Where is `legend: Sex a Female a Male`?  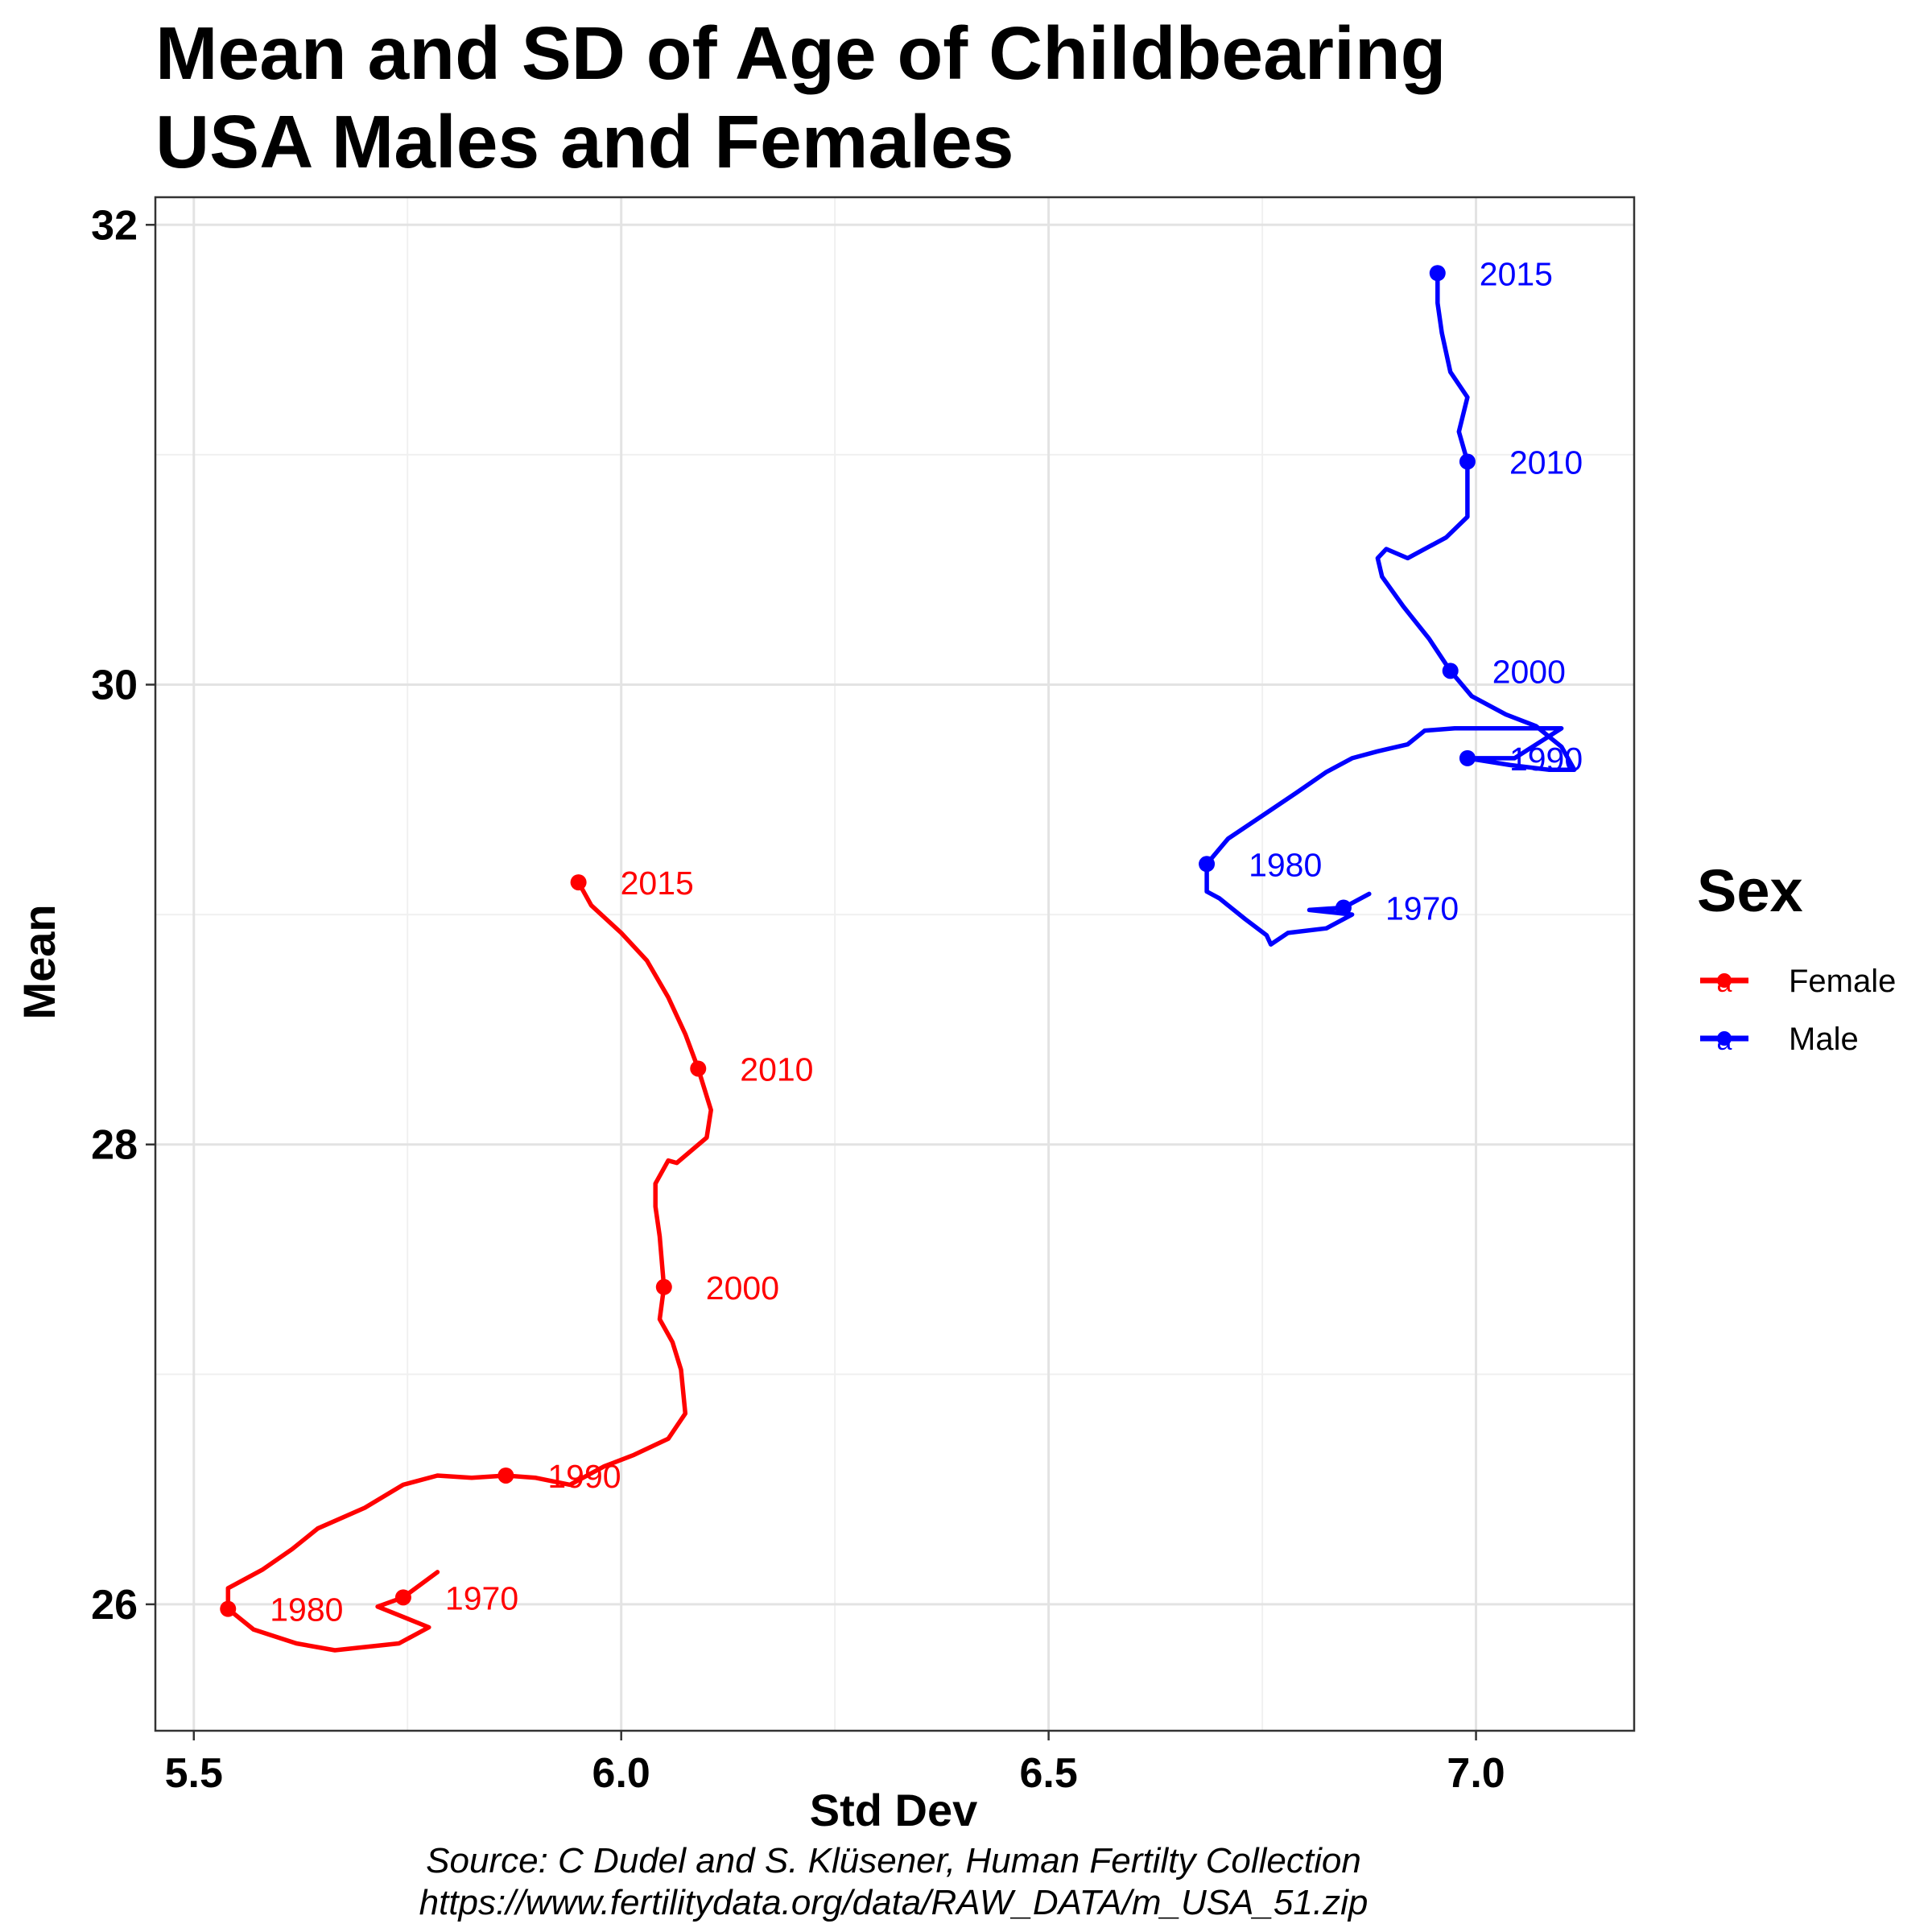 legend: Sex a Female a Male is located at coordinates (1796, 957).